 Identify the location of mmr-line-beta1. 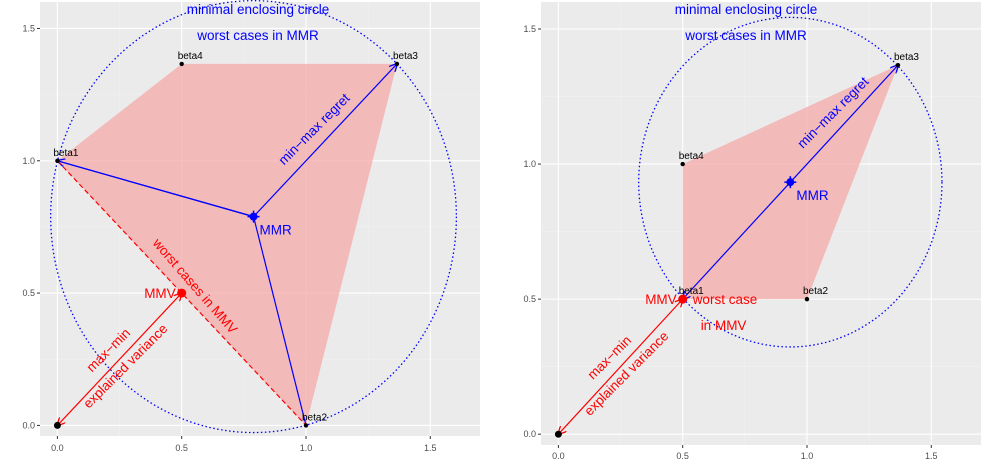
(737, 240).